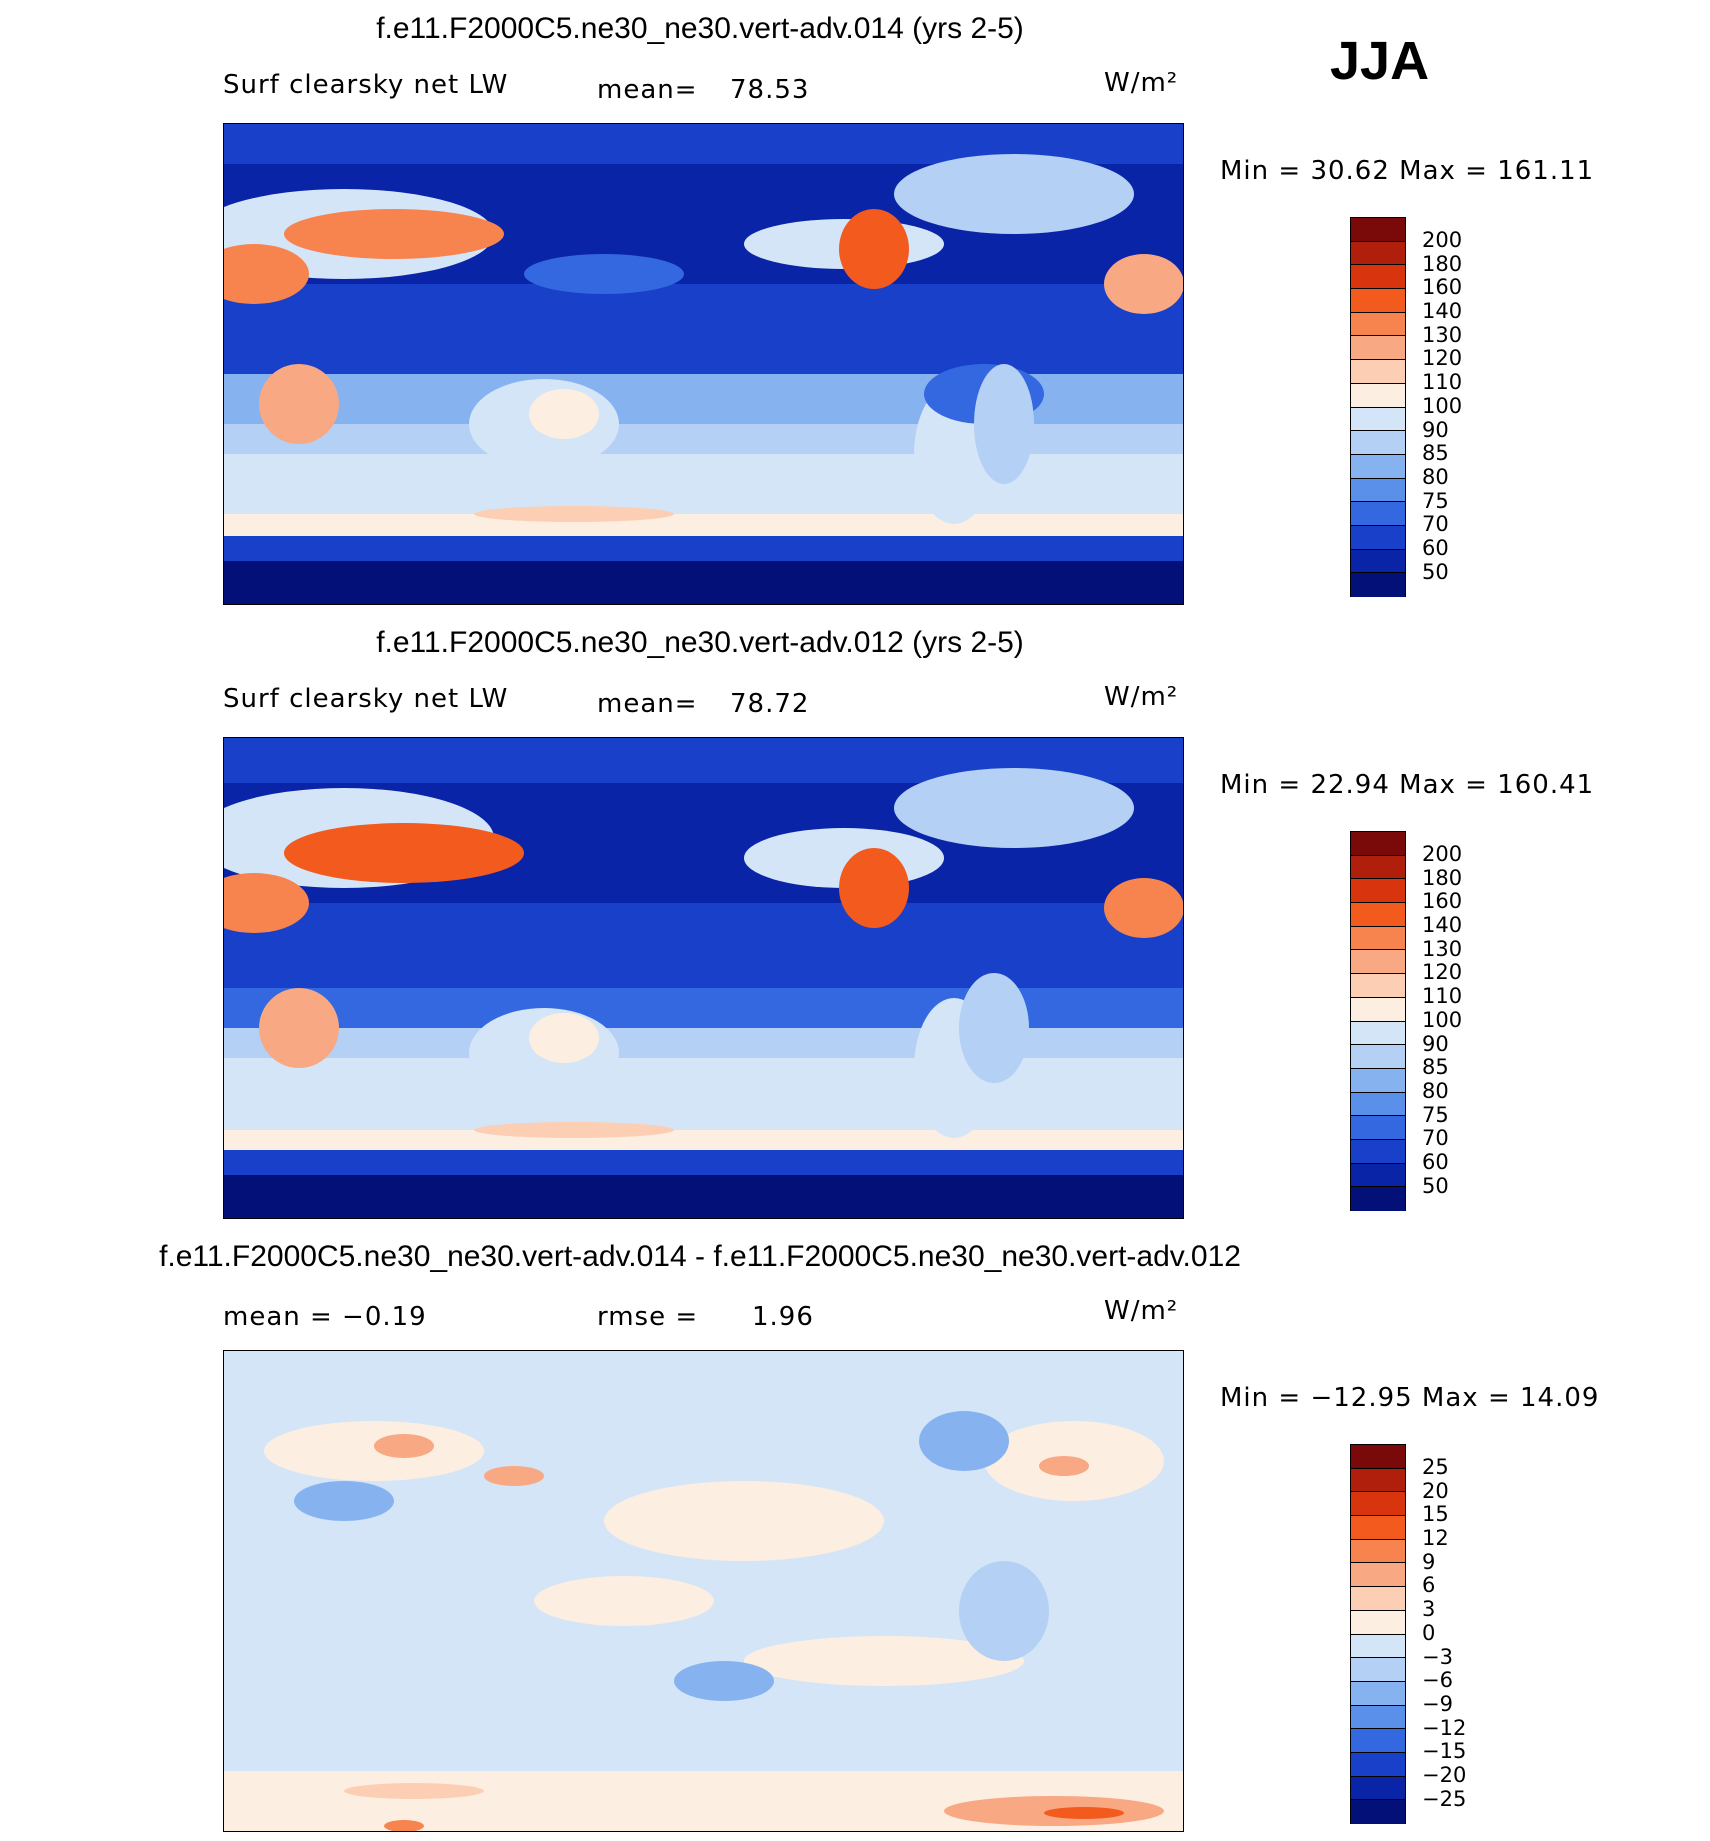 The image size is (1710, 1841). Describe the element at coordinates (1410, 1398) in the screenshot. I see `panel-3-min-max: Min = −12.95 Max = 14.09` at that location.